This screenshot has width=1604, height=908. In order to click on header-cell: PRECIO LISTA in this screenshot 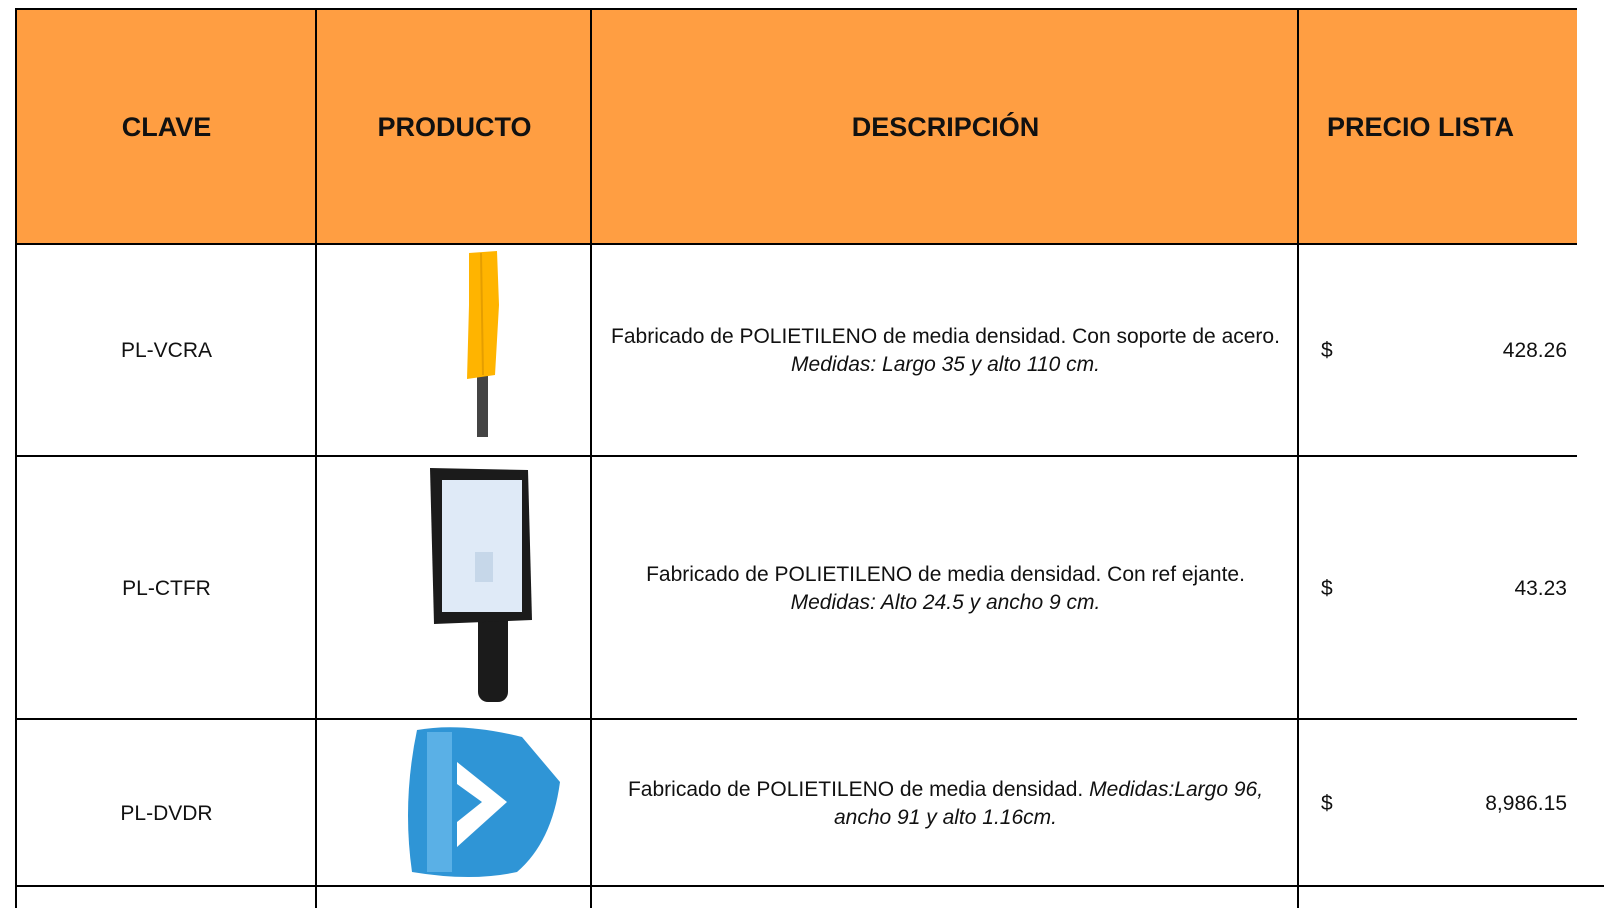, I will do `click(1437, 126)`.